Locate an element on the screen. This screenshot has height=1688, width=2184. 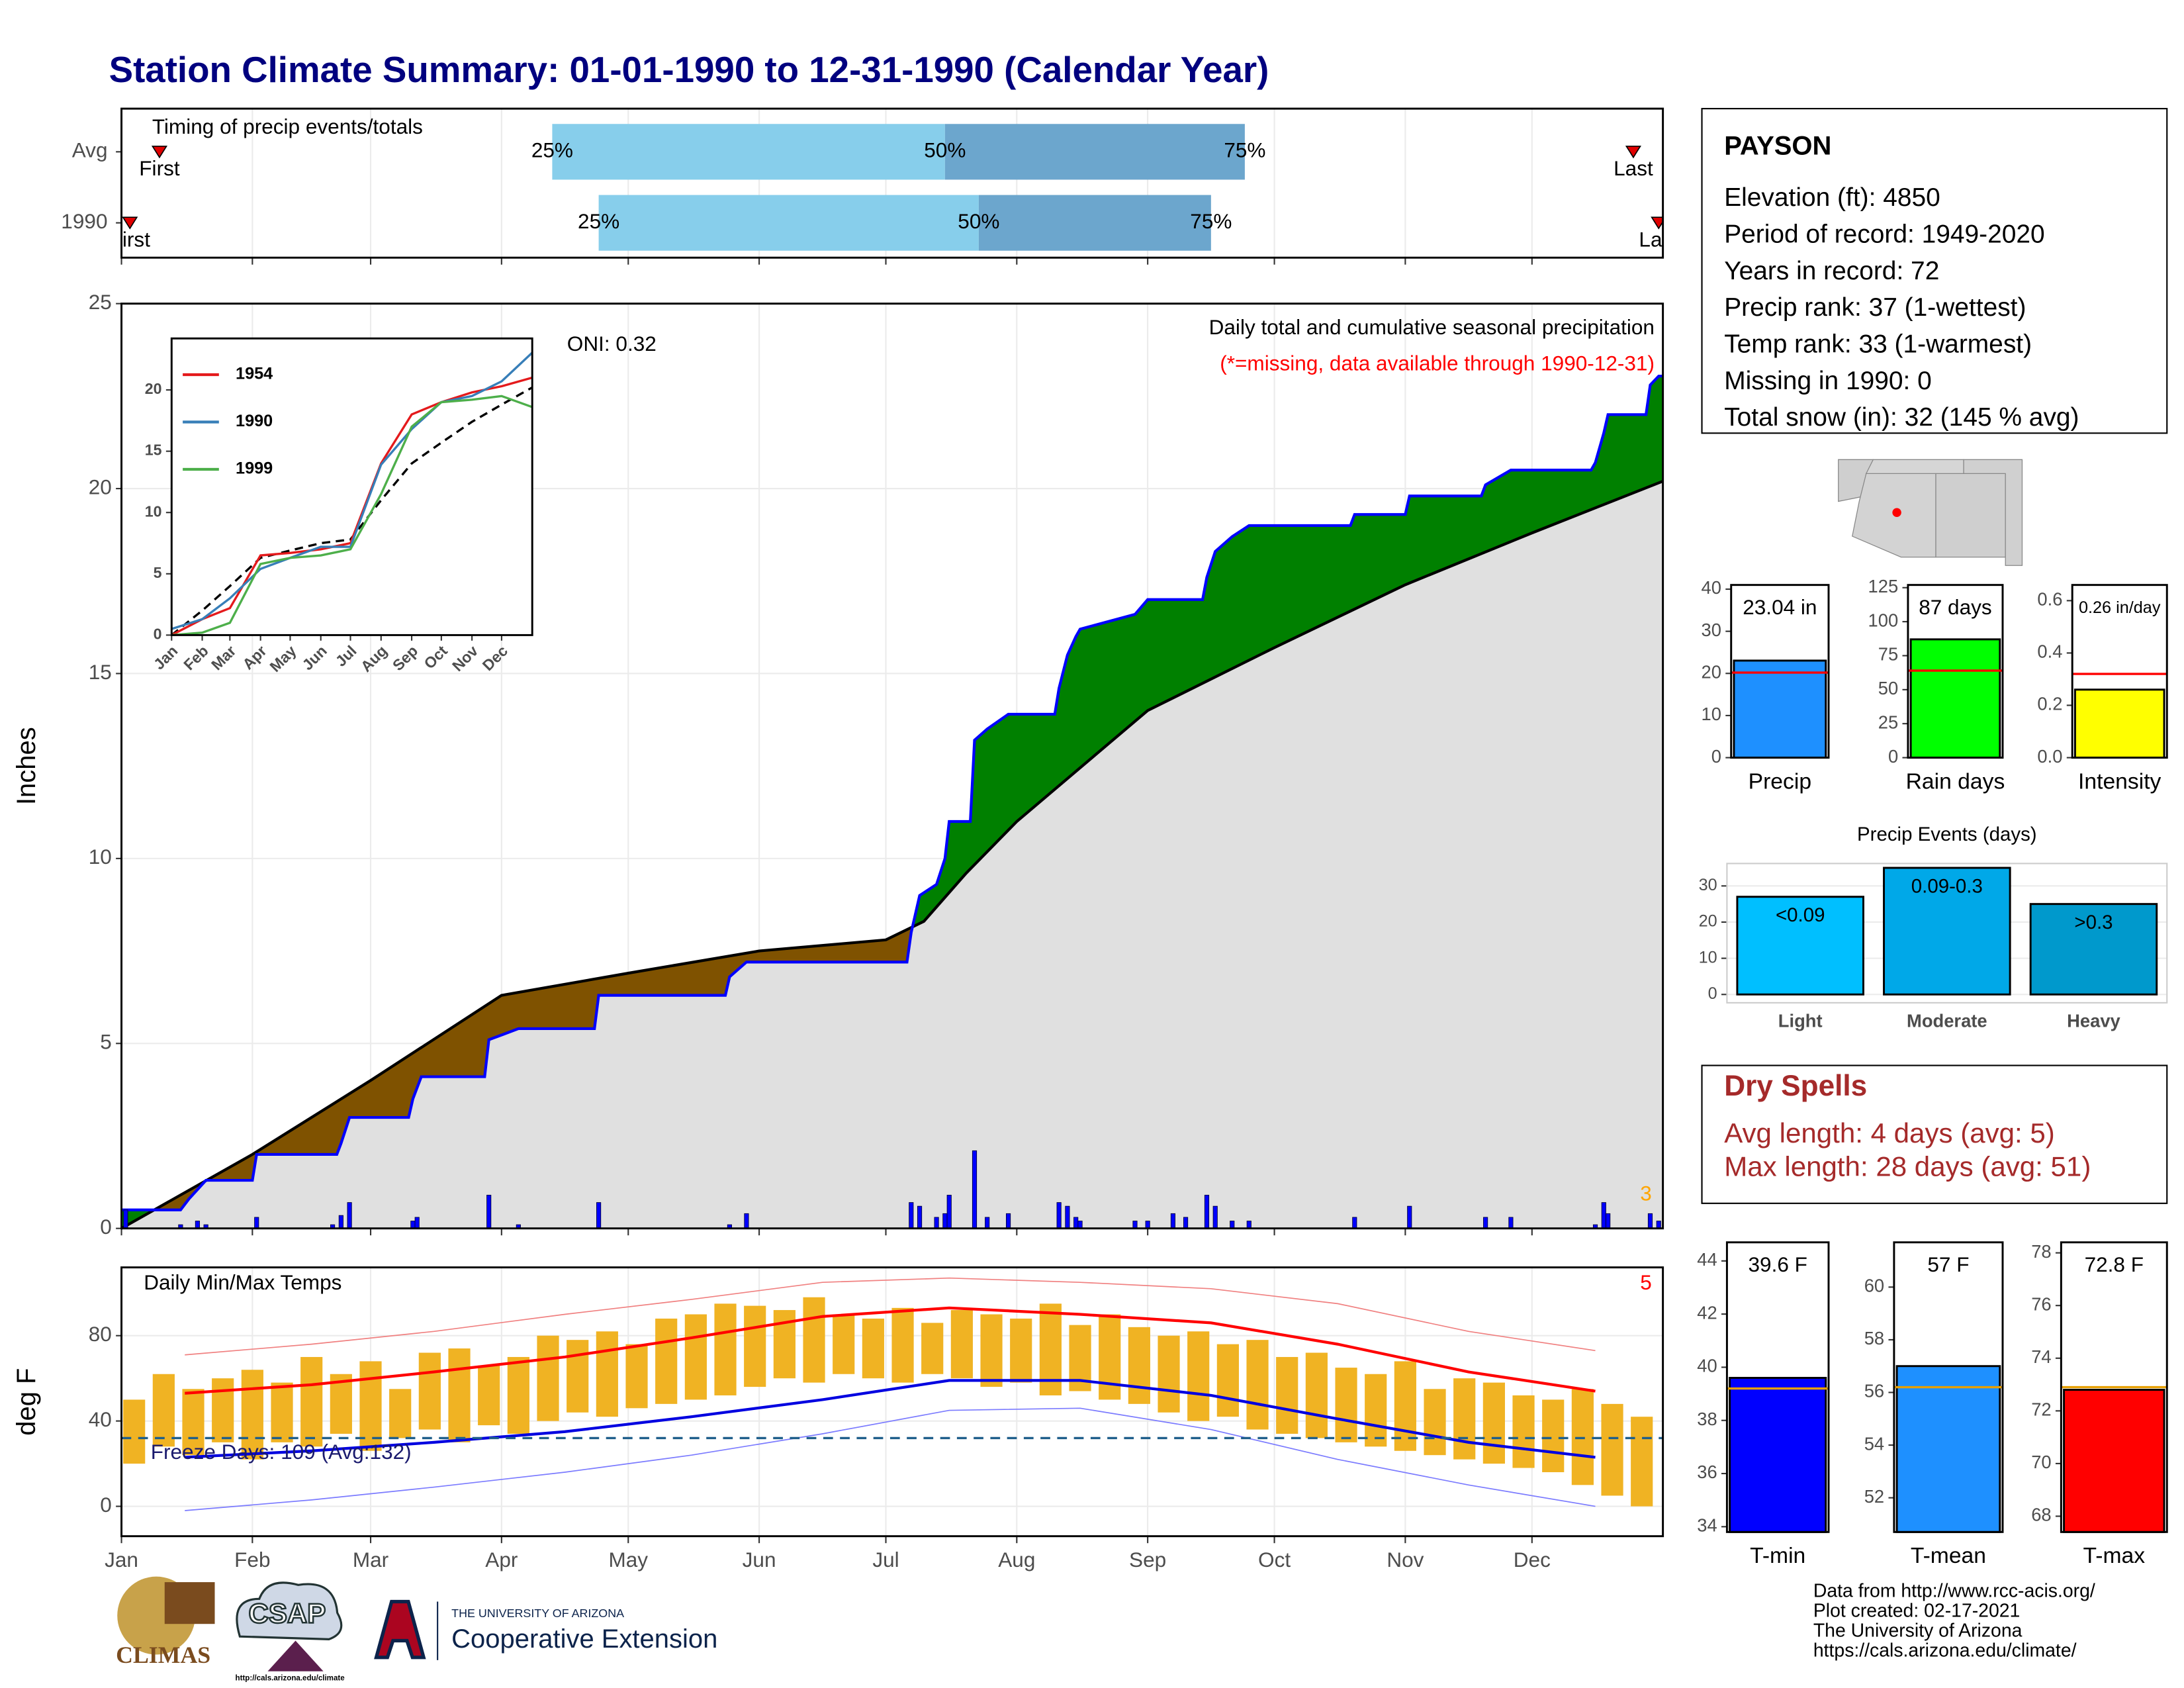
y-tick-label: 36 is located at coordinates (1707, 1472).